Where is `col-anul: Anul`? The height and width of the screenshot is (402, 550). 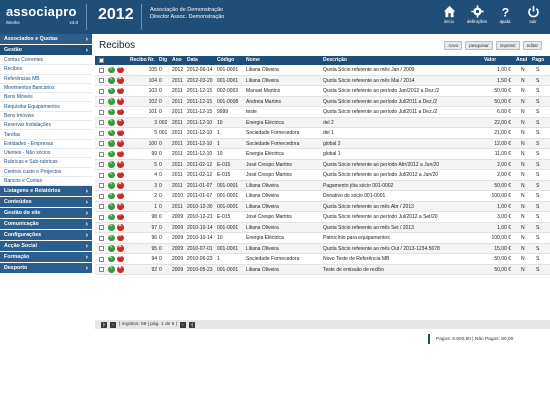
col-anul: Anul is located at coordinates (522, 60).